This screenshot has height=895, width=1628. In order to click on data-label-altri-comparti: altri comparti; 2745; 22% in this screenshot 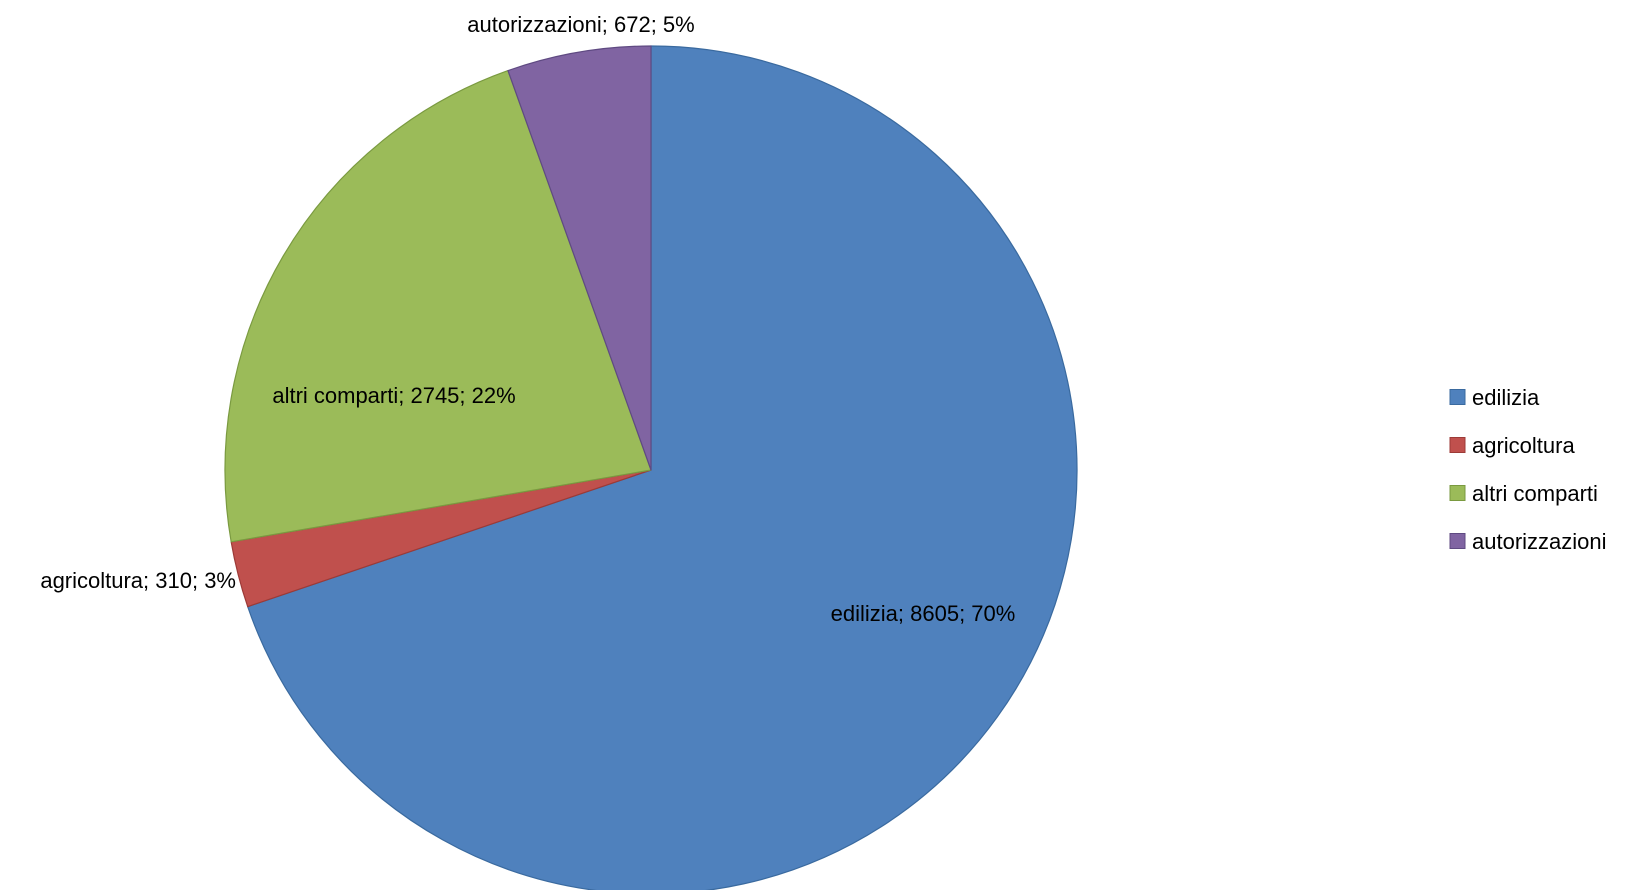, I will do `click(393, 395)`.